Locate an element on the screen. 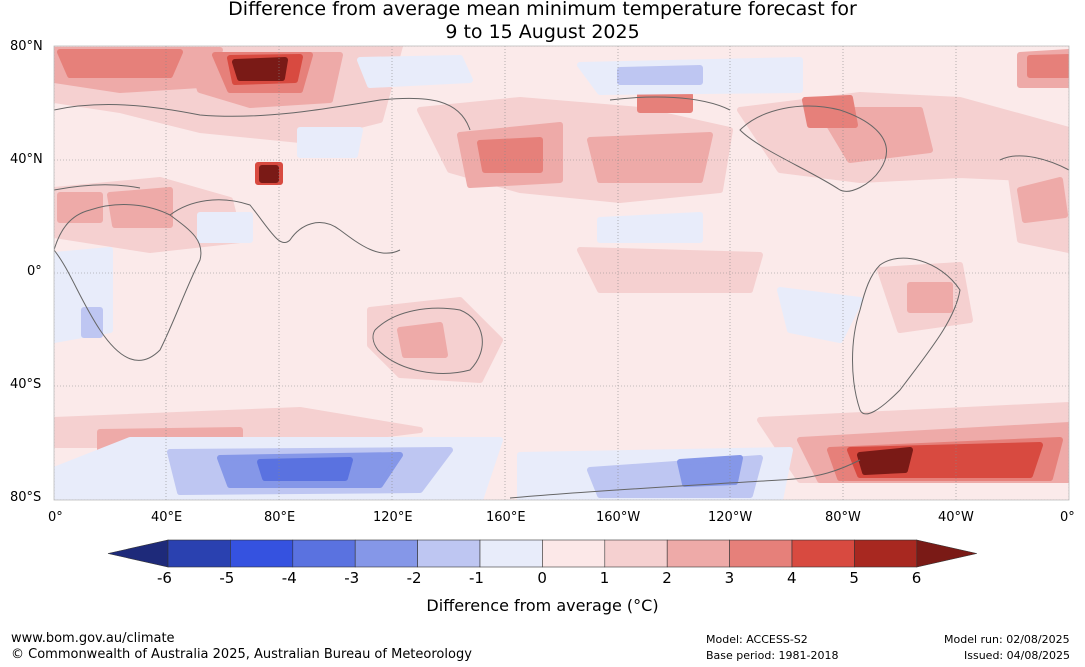 This screenshot has height=667, width=1085. map-title-line2: 9 to 15 August 2025 is located at coordinates (542, 32).